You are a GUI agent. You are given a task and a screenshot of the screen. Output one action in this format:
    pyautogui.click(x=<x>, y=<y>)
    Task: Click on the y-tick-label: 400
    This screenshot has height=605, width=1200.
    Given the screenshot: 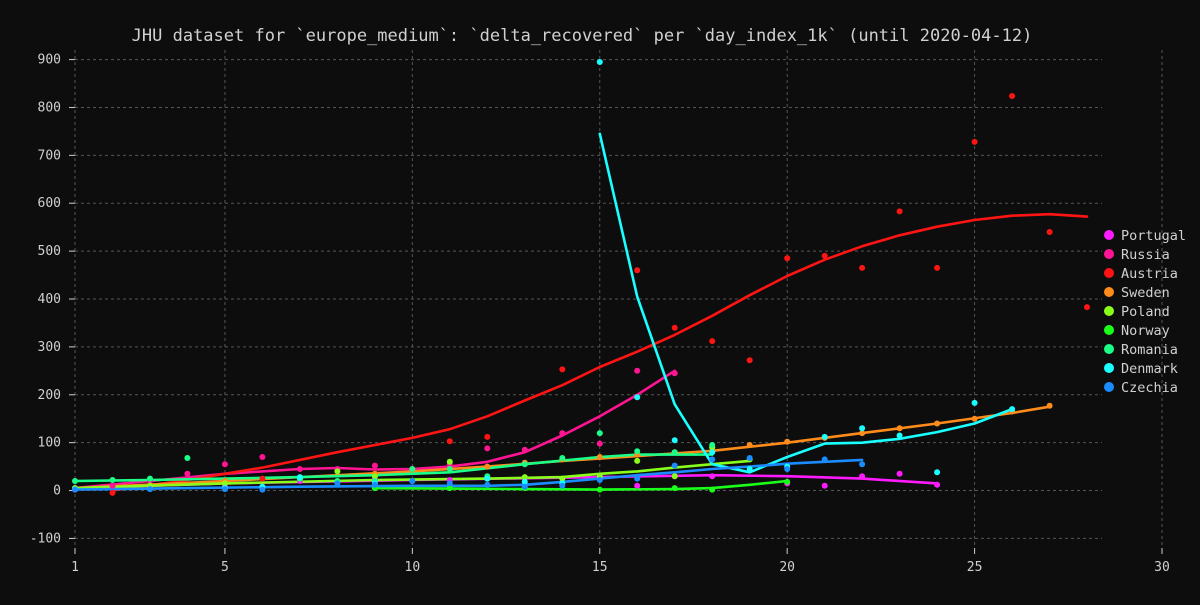 What is the action you would take?
    pyautogui.click(x=49, y=299)
    